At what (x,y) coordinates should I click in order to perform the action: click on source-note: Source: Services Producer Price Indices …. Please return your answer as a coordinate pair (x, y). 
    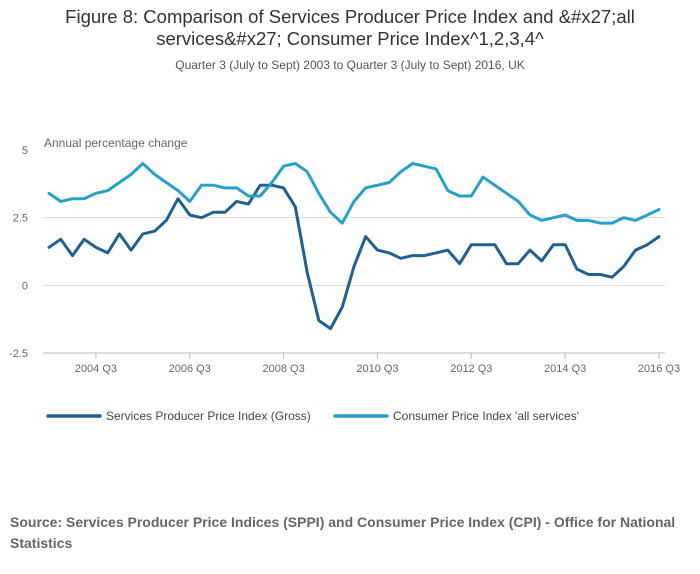
    Looking at the image, I should click on (343, 532).